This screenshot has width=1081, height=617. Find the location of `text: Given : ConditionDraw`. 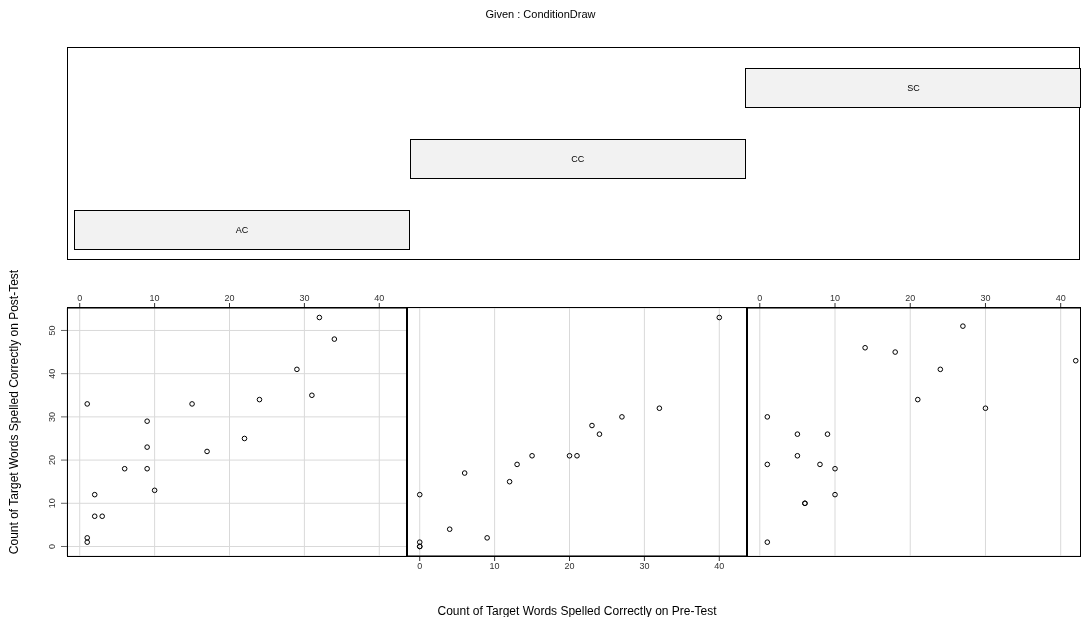

text: Given : ConditionDraw is located at coordinates (540, 14).